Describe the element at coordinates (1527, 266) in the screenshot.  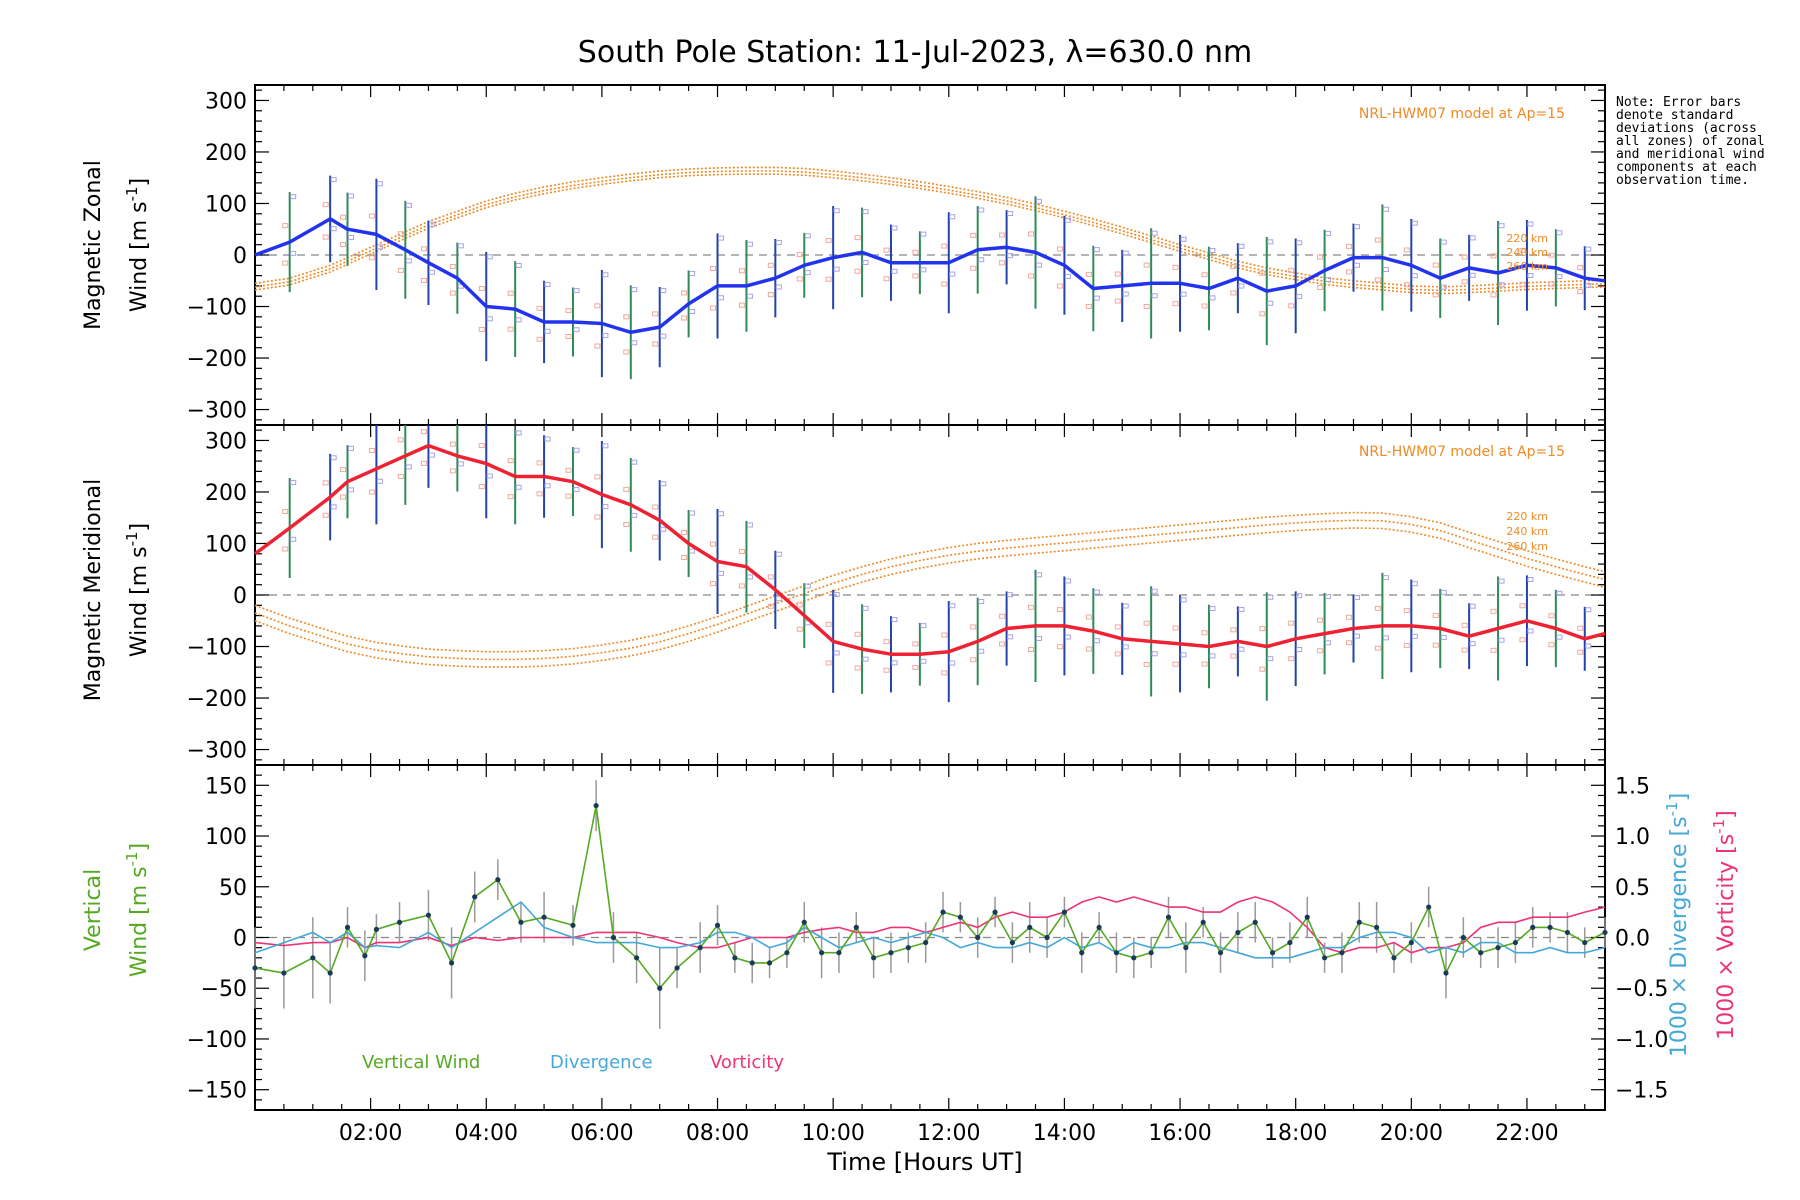
I see `zonal-alt-260: 260 km` at that location.